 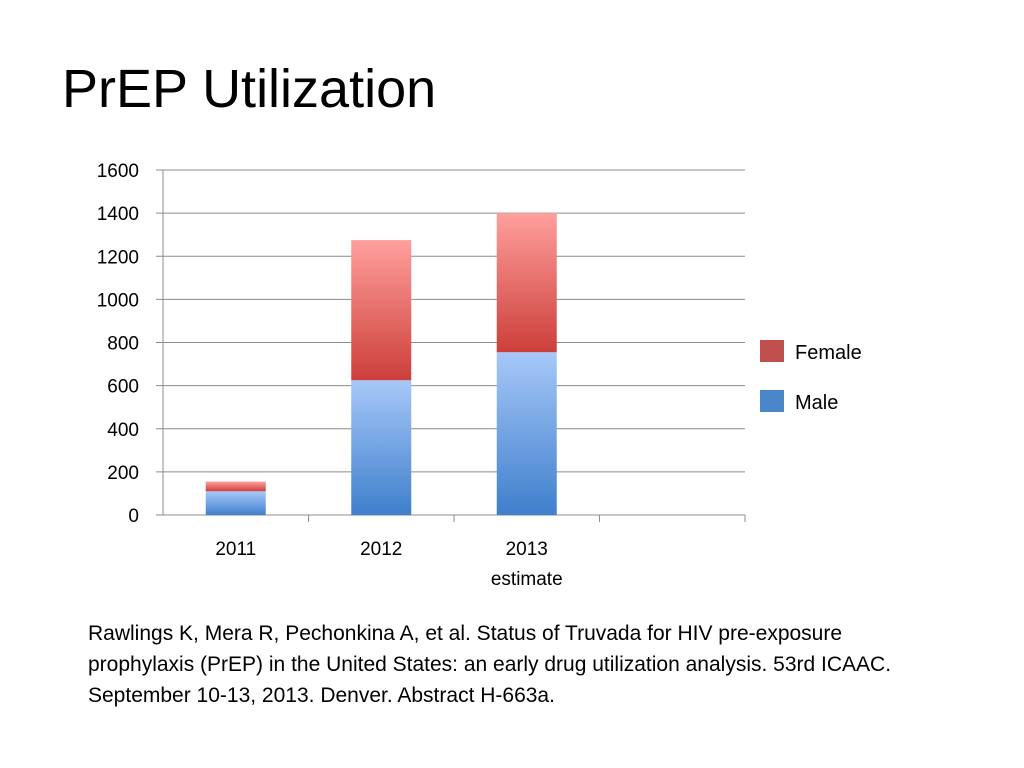 I want to click on legend-label-male: Male, so click(x=816, y=403).